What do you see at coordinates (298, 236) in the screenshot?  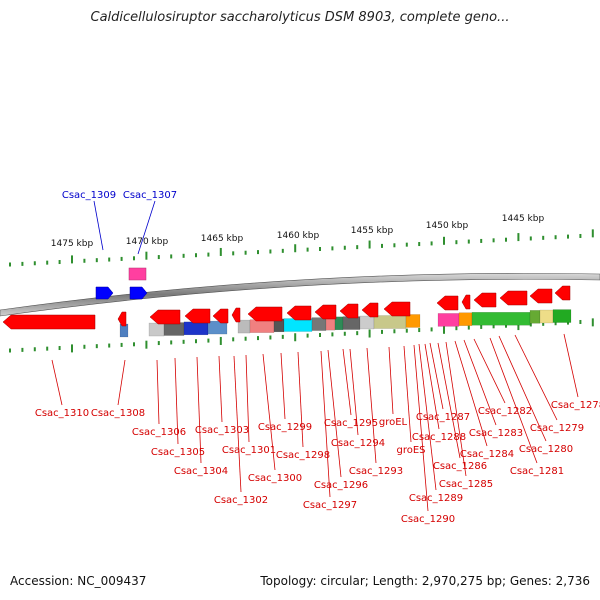 I see `scale-label: 1460 kbp` at bounding box center [298, 236].